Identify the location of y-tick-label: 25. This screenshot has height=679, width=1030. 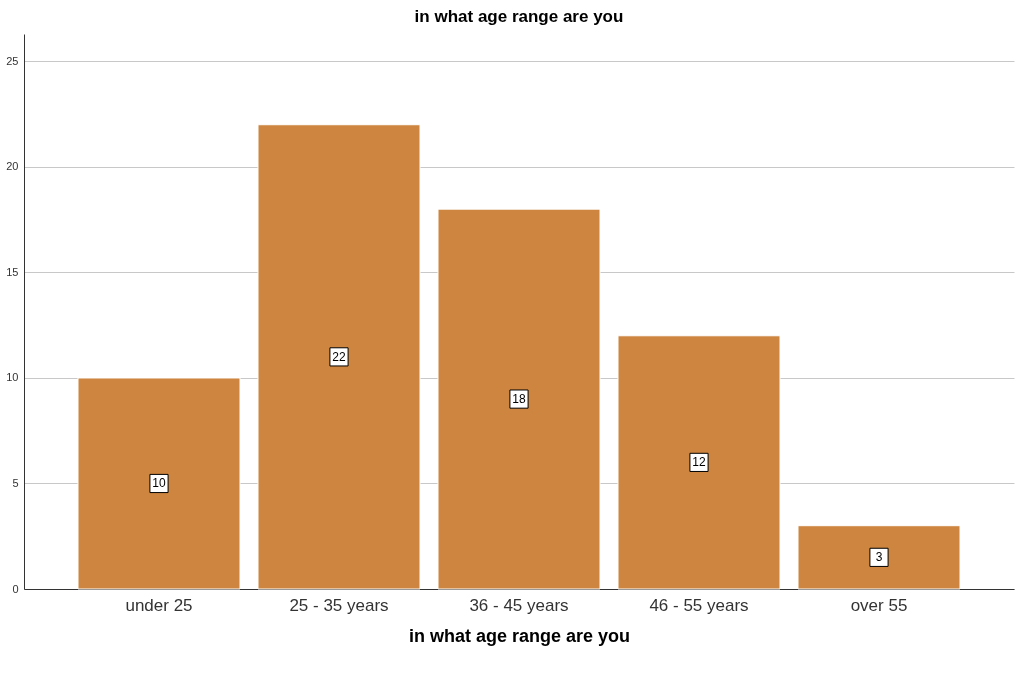
(12, 60).